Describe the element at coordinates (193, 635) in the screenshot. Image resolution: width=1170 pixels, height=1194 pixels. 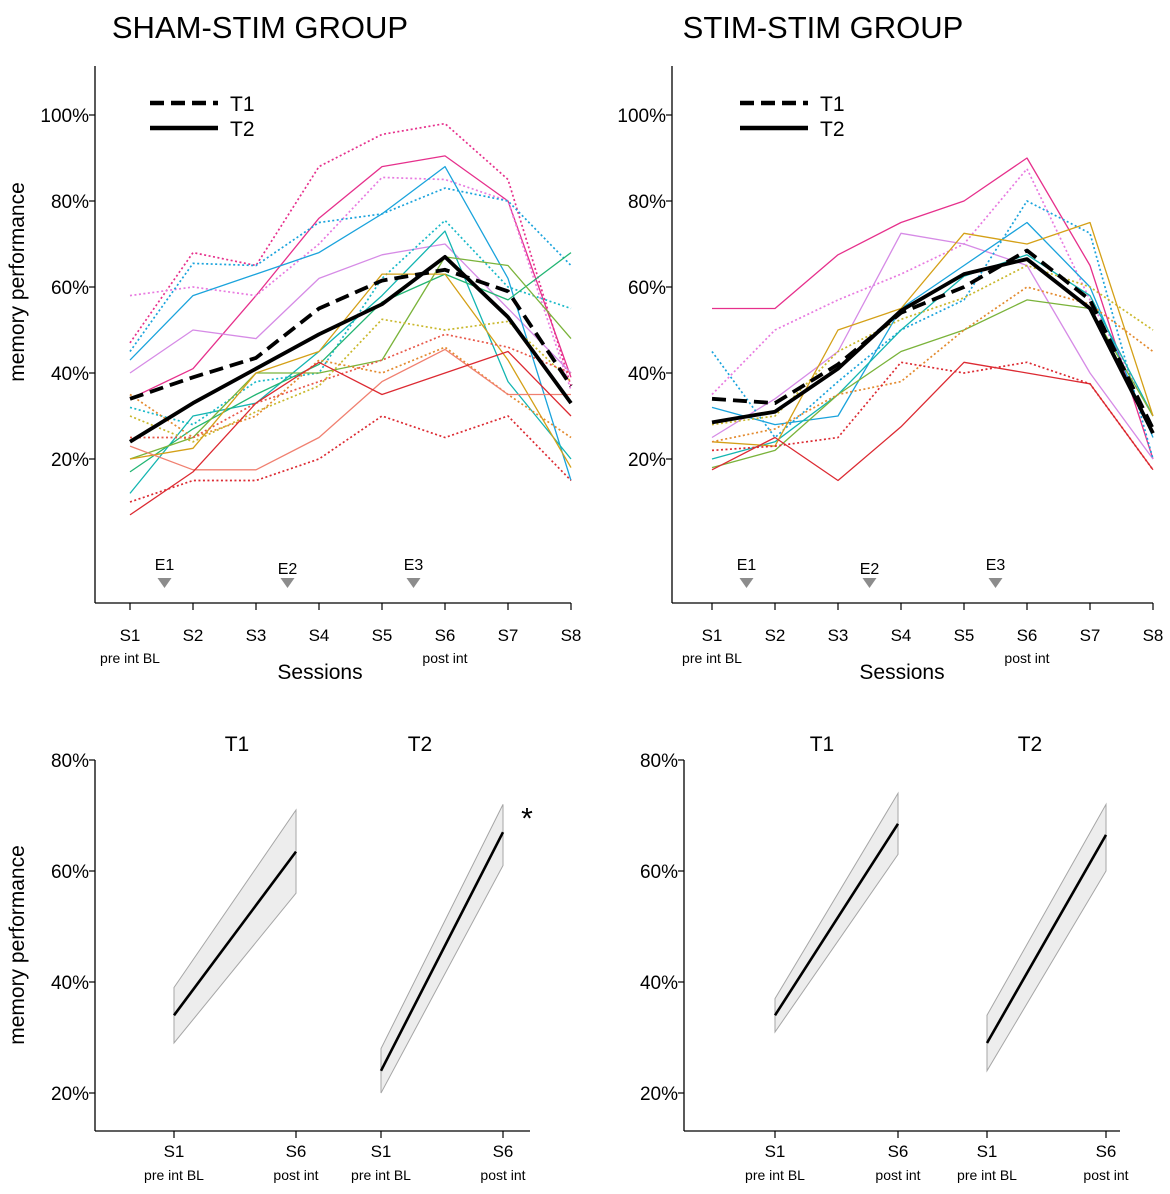
I see `x-tick-label: S2` at that location.